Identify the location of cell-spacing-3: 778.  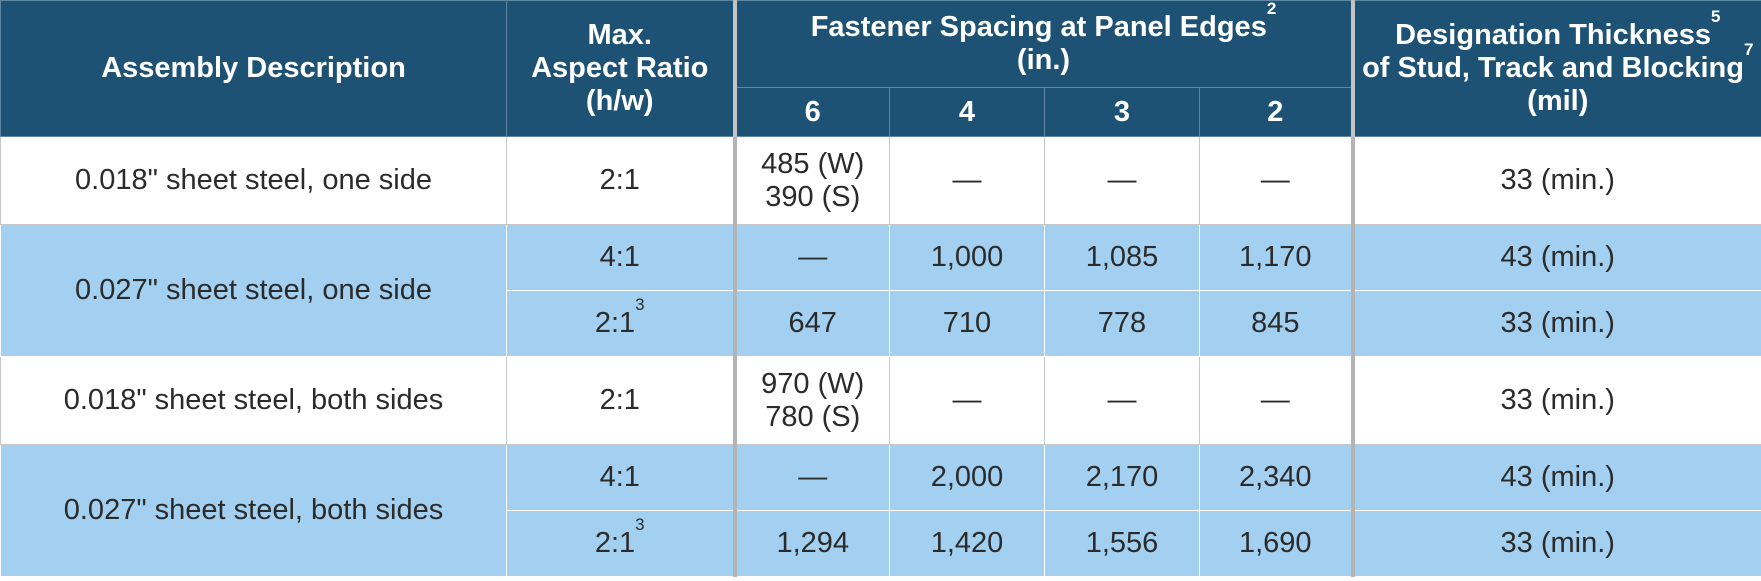
(1122, 323).